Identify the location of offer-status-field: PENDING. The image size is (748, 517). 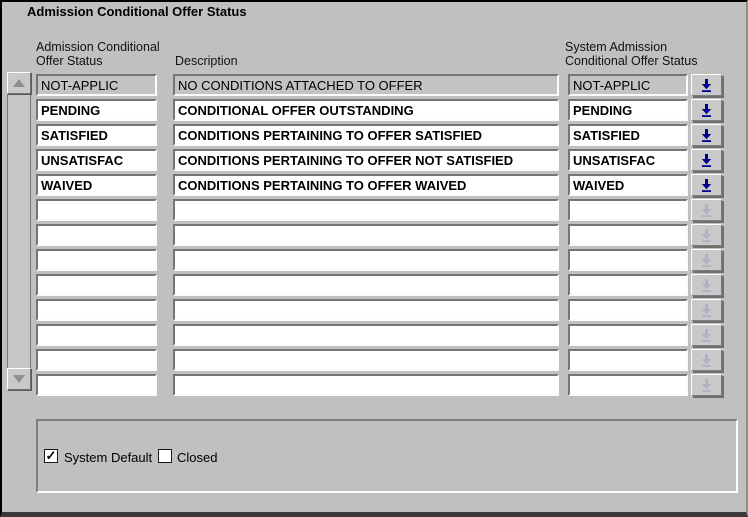
(96, 110).